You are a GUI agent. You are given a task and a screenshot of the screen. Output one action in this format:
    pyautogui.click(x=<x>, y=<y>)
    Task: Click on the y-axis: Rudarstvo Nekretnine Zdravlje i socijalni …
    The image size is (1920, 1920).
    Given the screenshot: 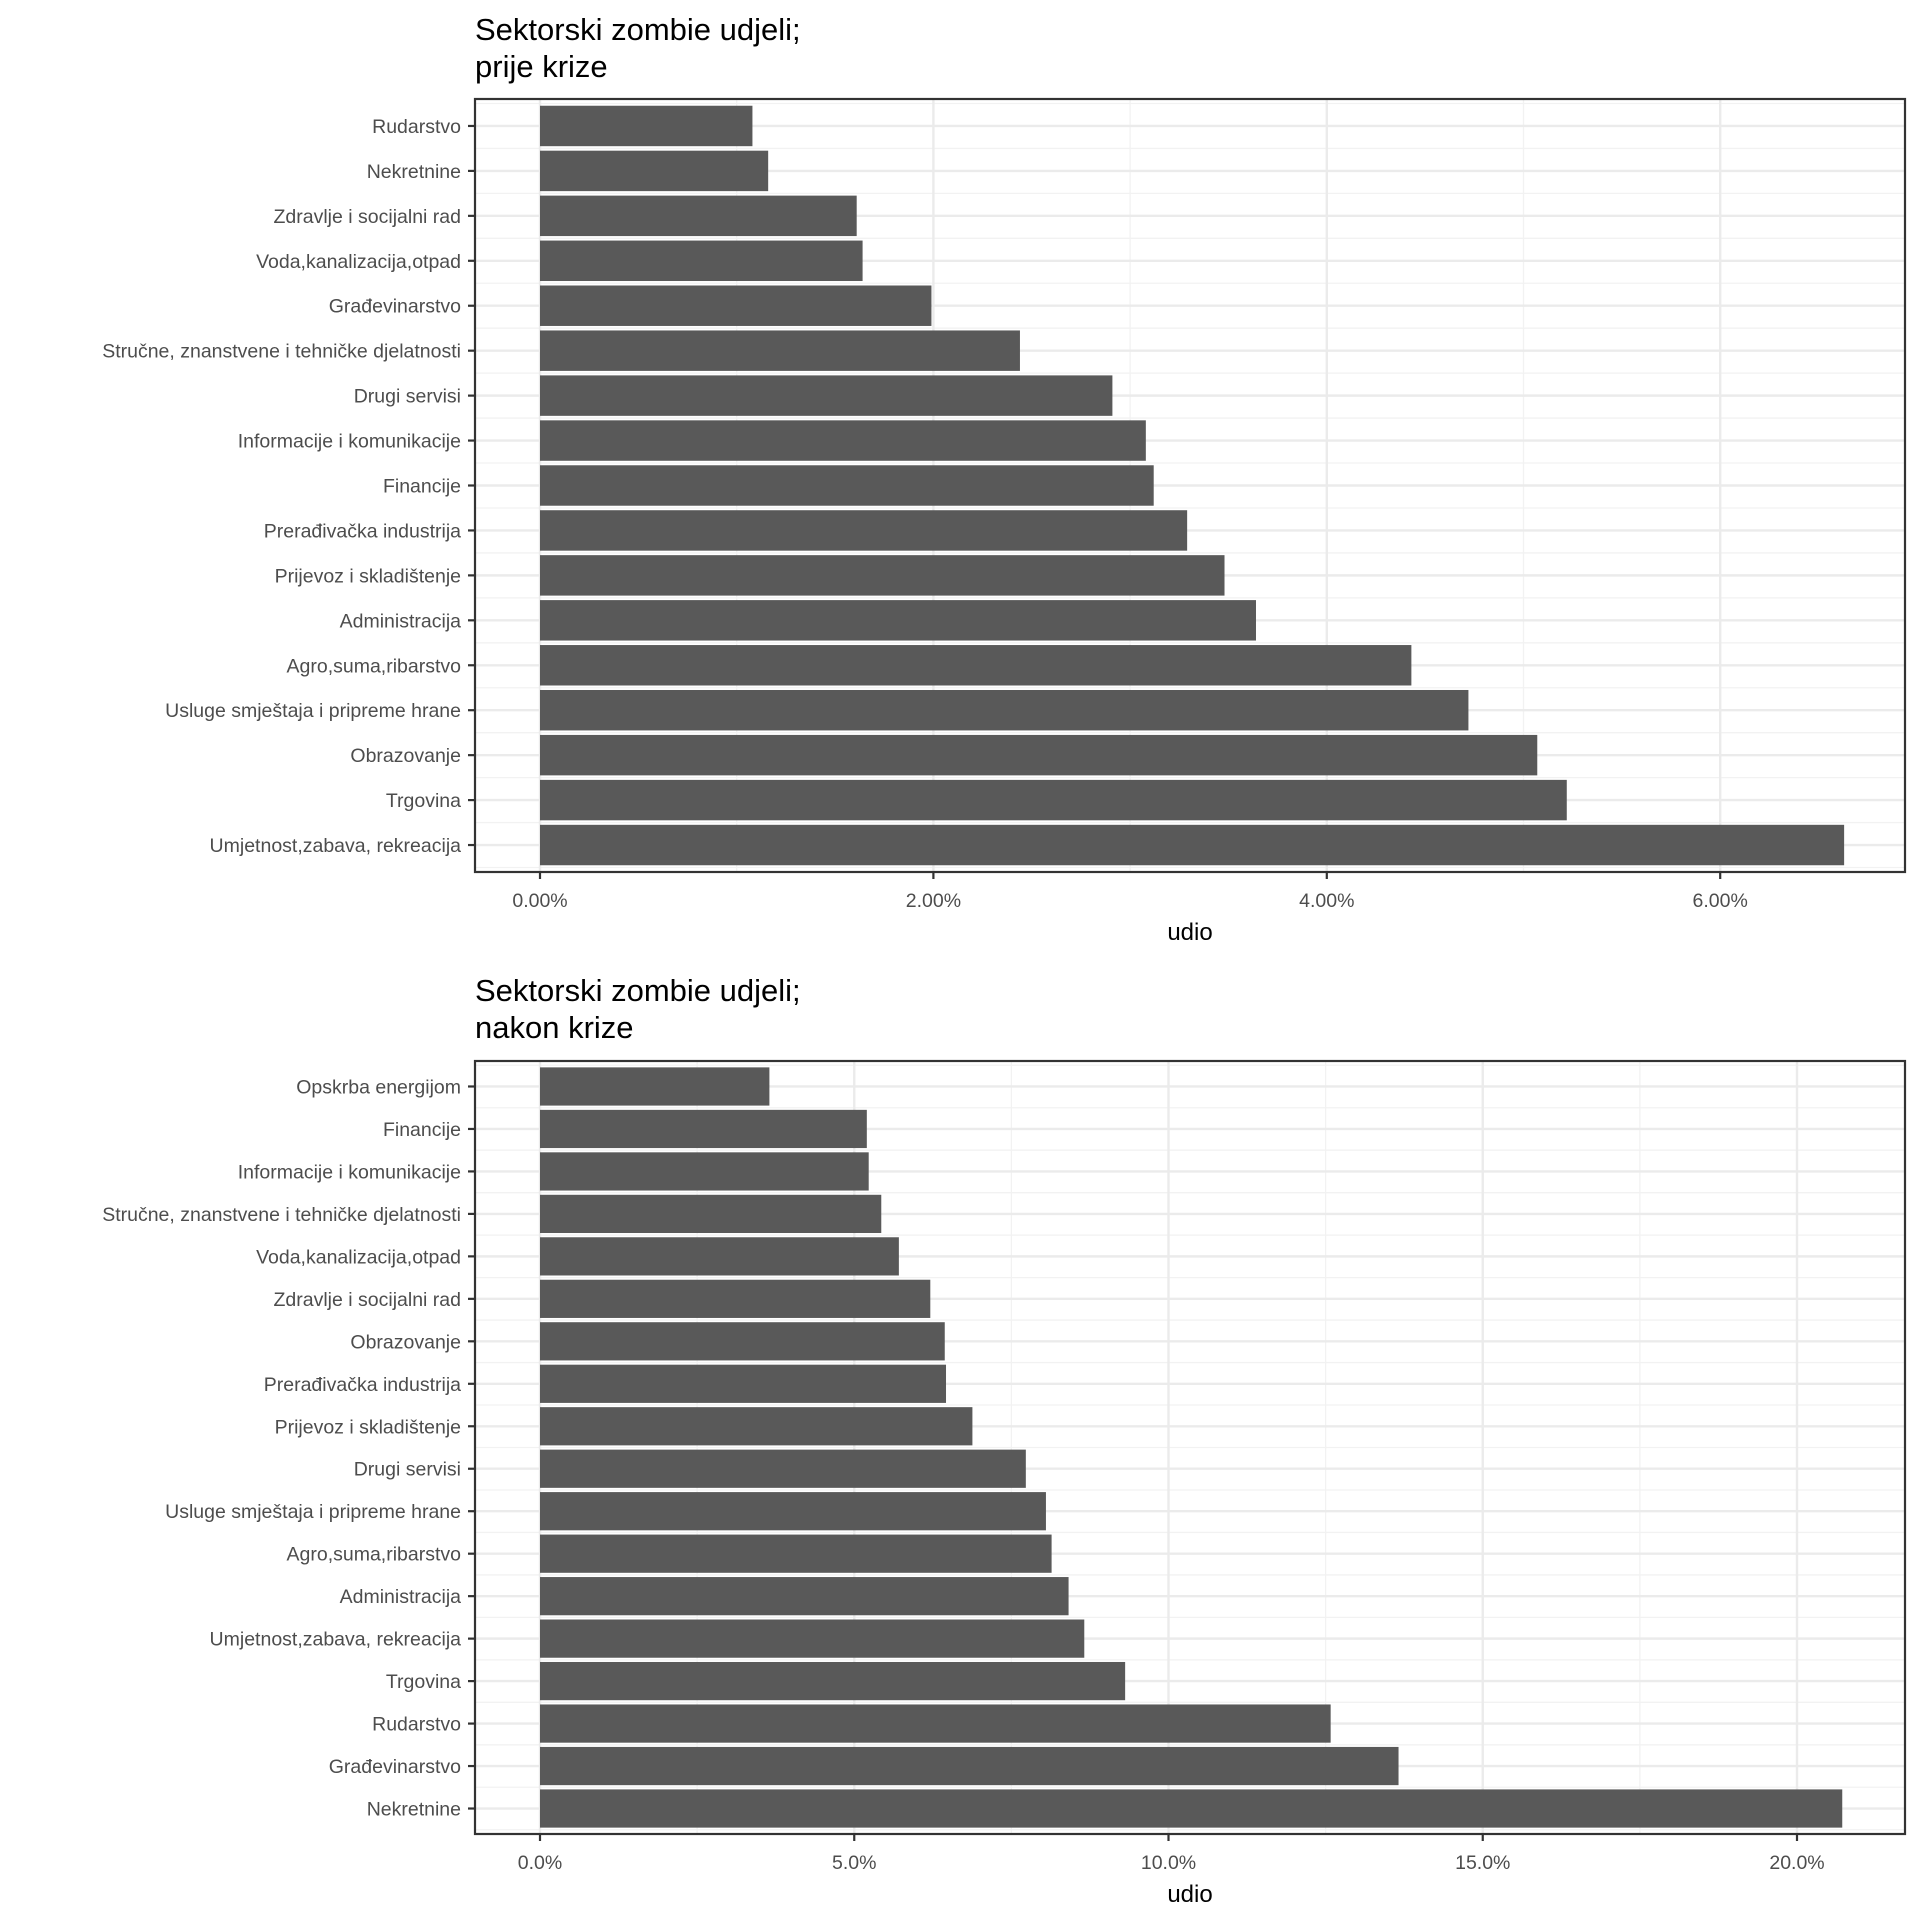 What is the action you would take?
    pyautogui.click(x=288, y=486)
    